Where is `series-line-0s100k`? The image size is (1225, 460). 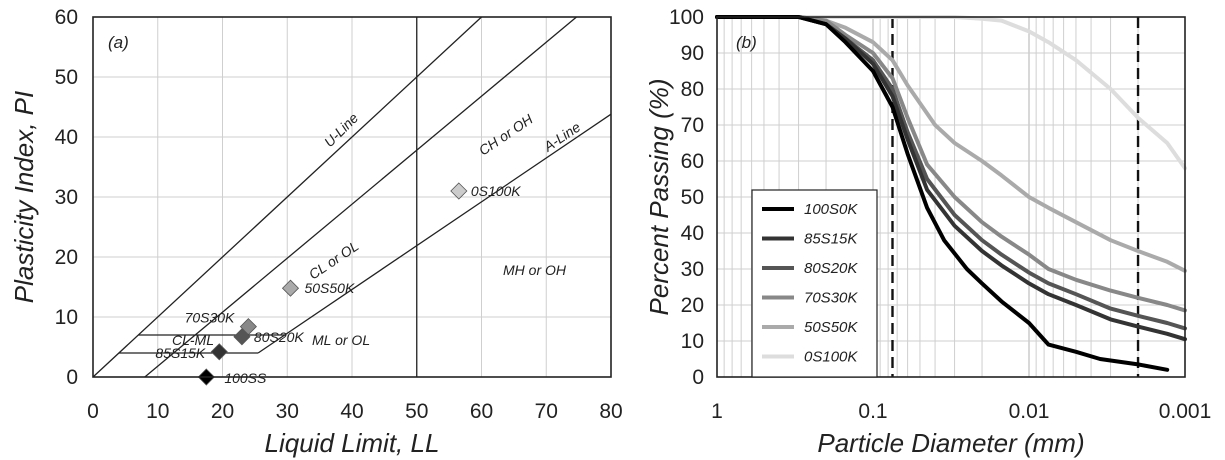 series-line-0s100k is located at coordinates (951, 93).